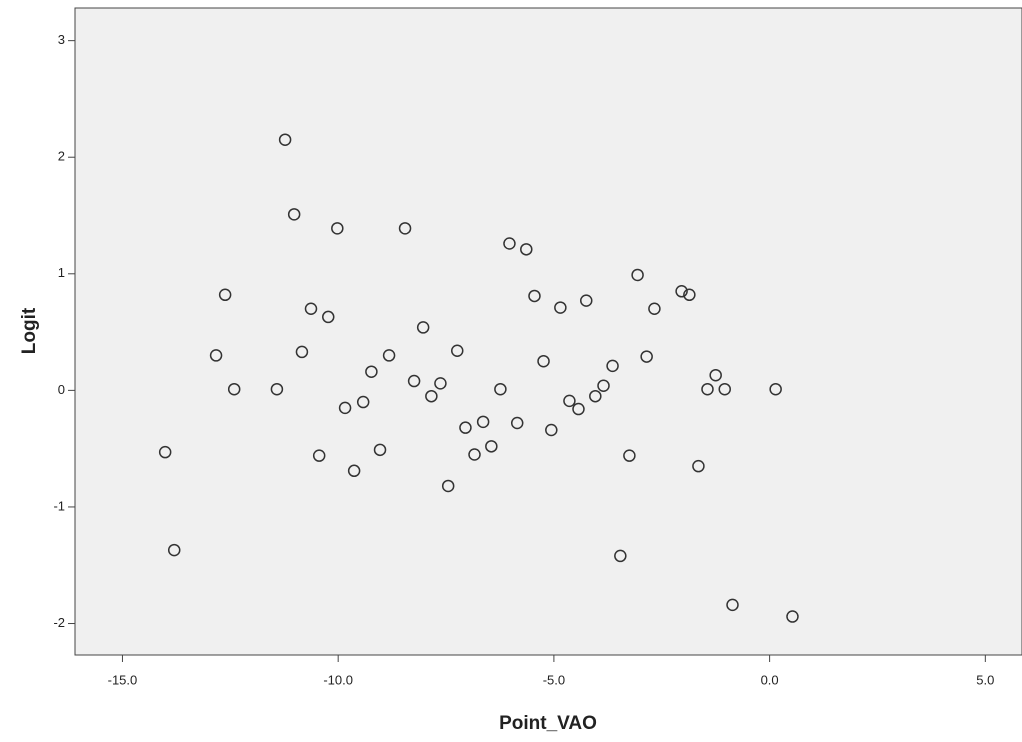 The height and width of the screenshot is (742, 1022). Describe the element at coordinates (59, 622) in the screenshot. I see `y-tick-label: -2` at that location.